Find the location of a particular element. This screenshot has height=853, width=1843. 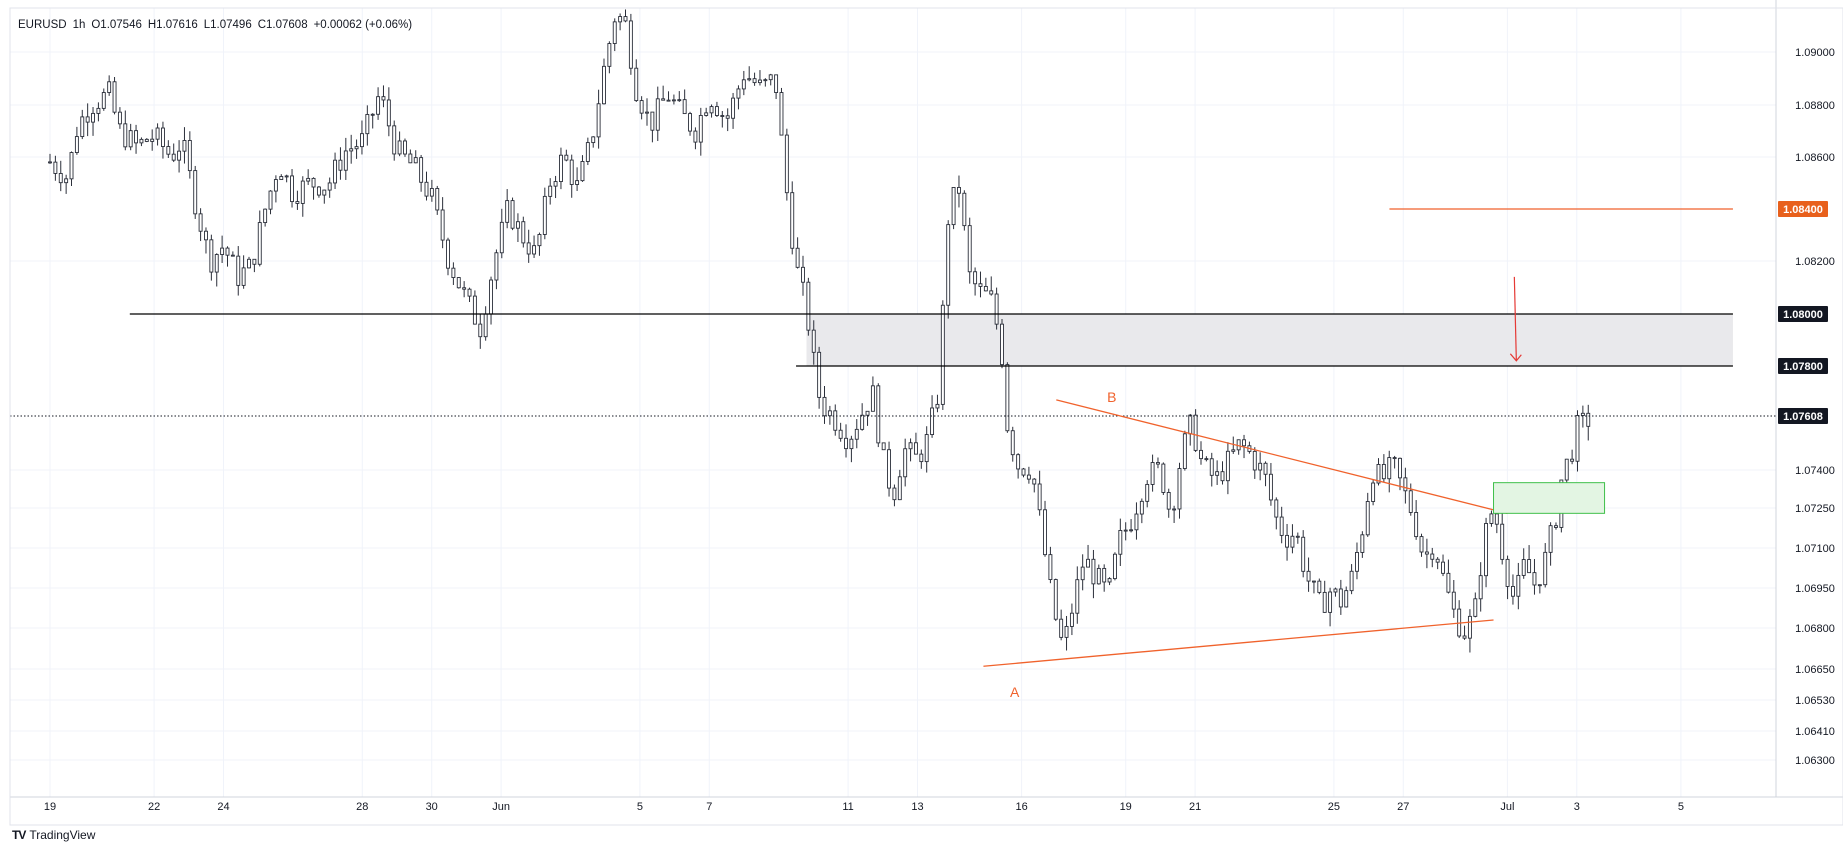

price-badge-label: 1.07800 is located at coordinates (1803, 367).